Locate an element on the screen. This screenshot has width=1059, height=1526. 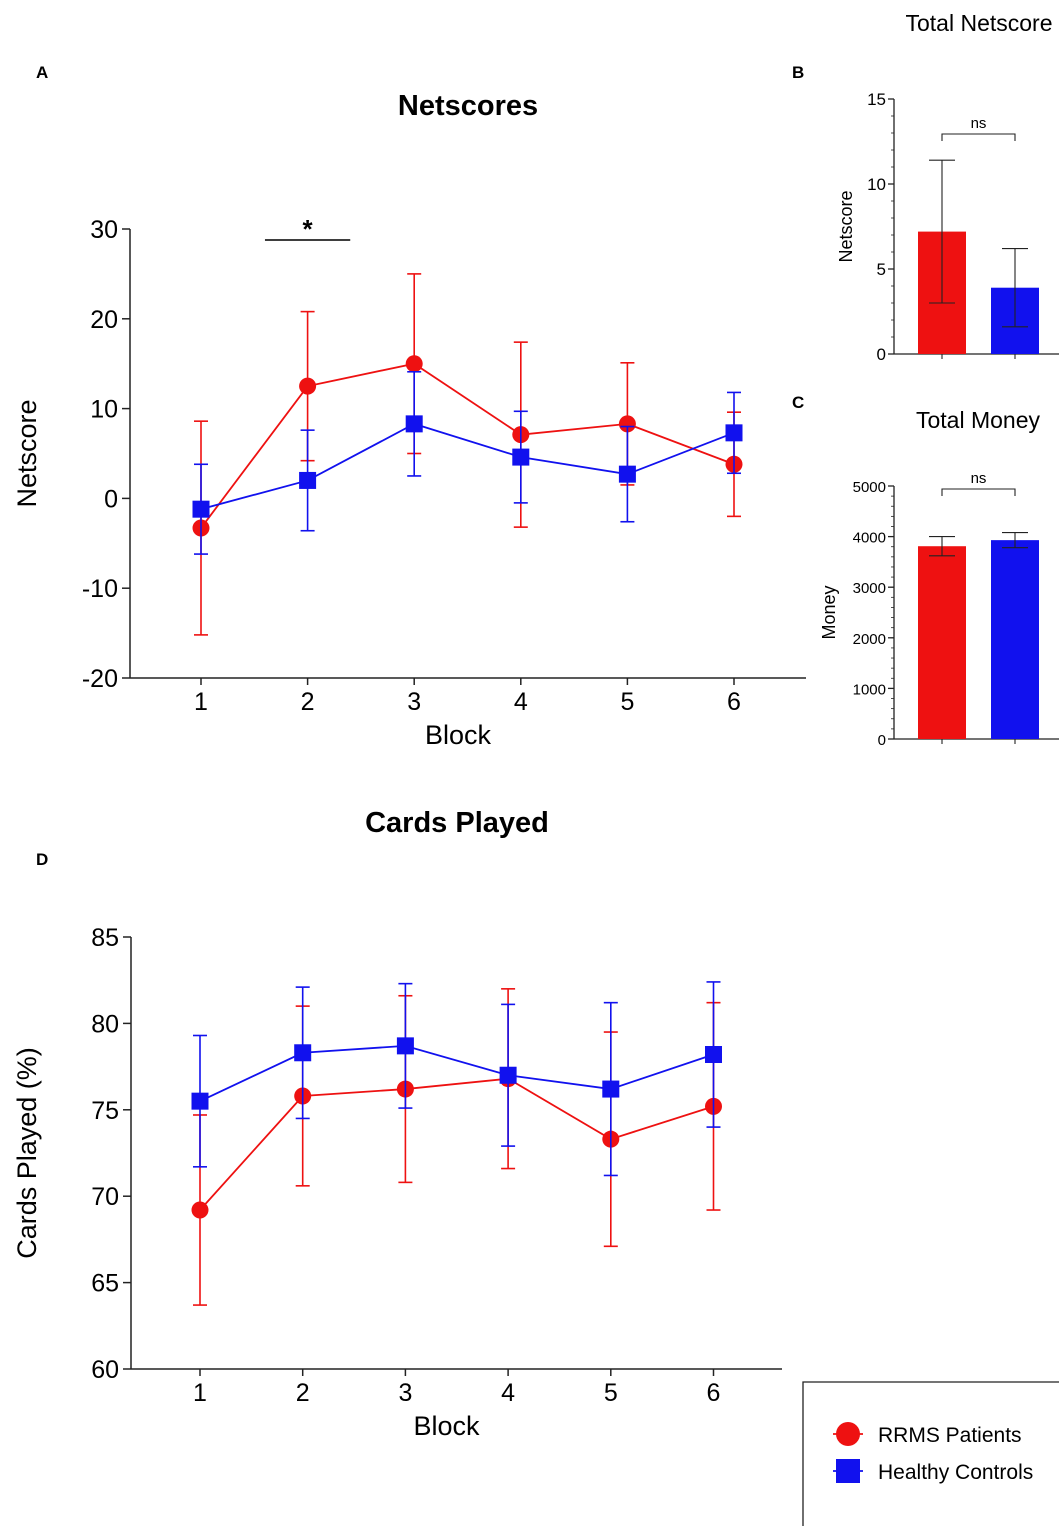
y-axis-label: Money is located at coordinates (829, 612).